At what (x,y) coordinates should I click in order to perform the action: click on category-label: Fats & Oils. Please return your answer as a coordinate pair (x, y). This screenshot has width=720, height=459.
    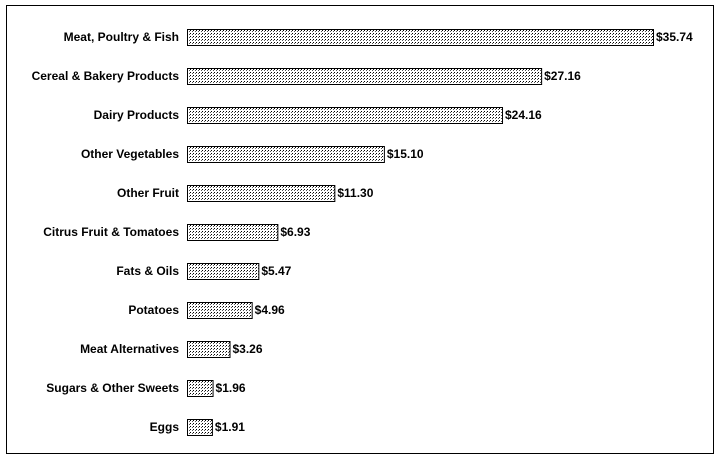
    Looking at the image, I should click on (147, 271).